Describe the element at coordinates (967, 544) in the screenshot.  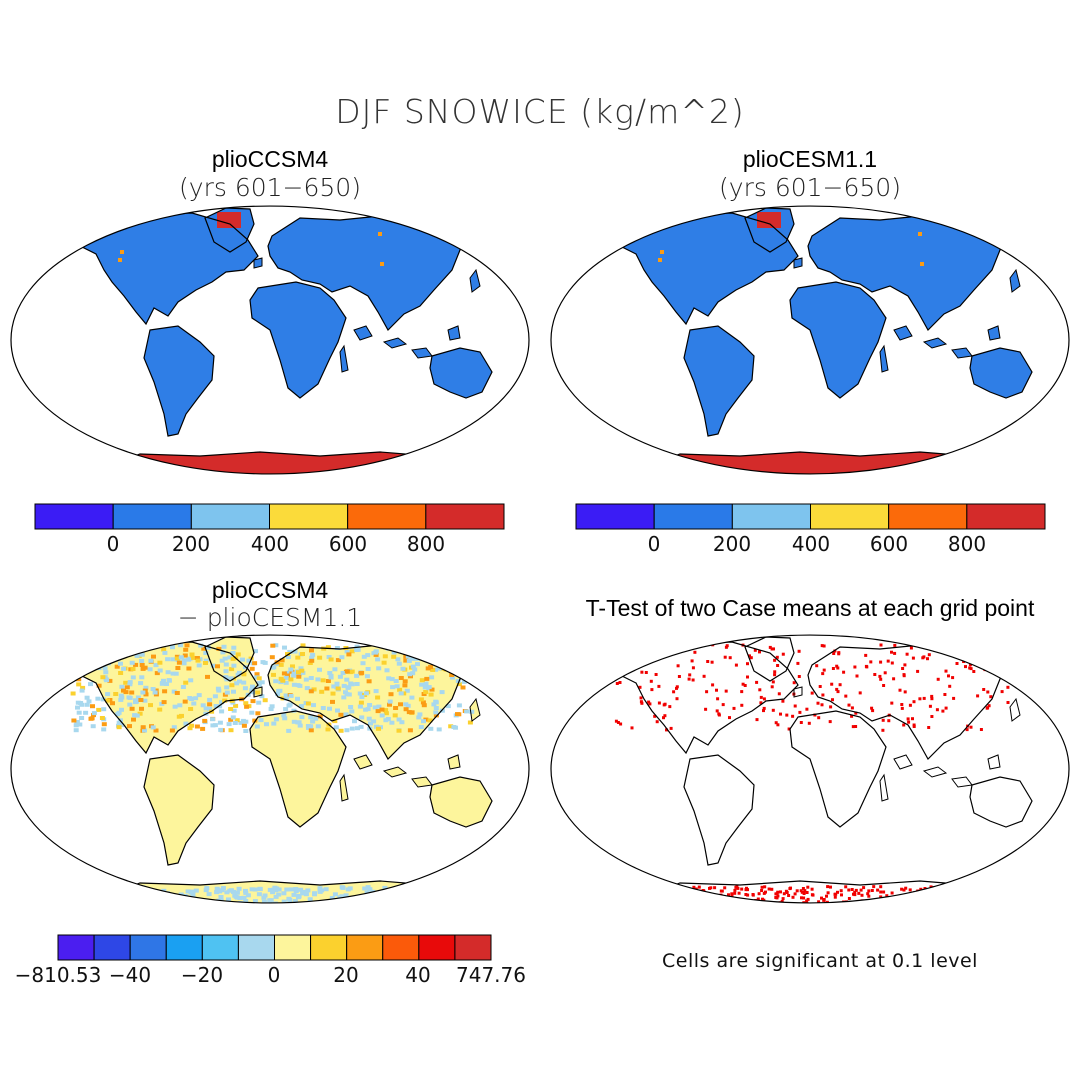
I see `colorbar-tick-label: 800` at that location.